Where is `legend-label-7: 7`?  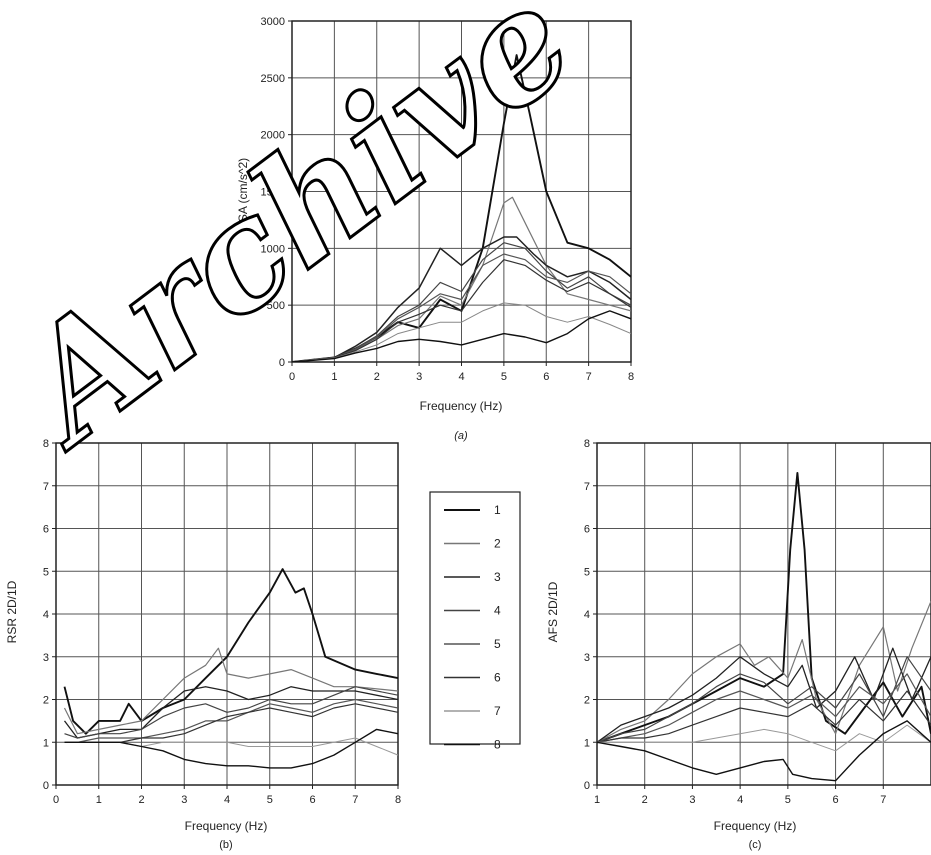 legend-label-7: 7 is located at coordinates (497, 711).